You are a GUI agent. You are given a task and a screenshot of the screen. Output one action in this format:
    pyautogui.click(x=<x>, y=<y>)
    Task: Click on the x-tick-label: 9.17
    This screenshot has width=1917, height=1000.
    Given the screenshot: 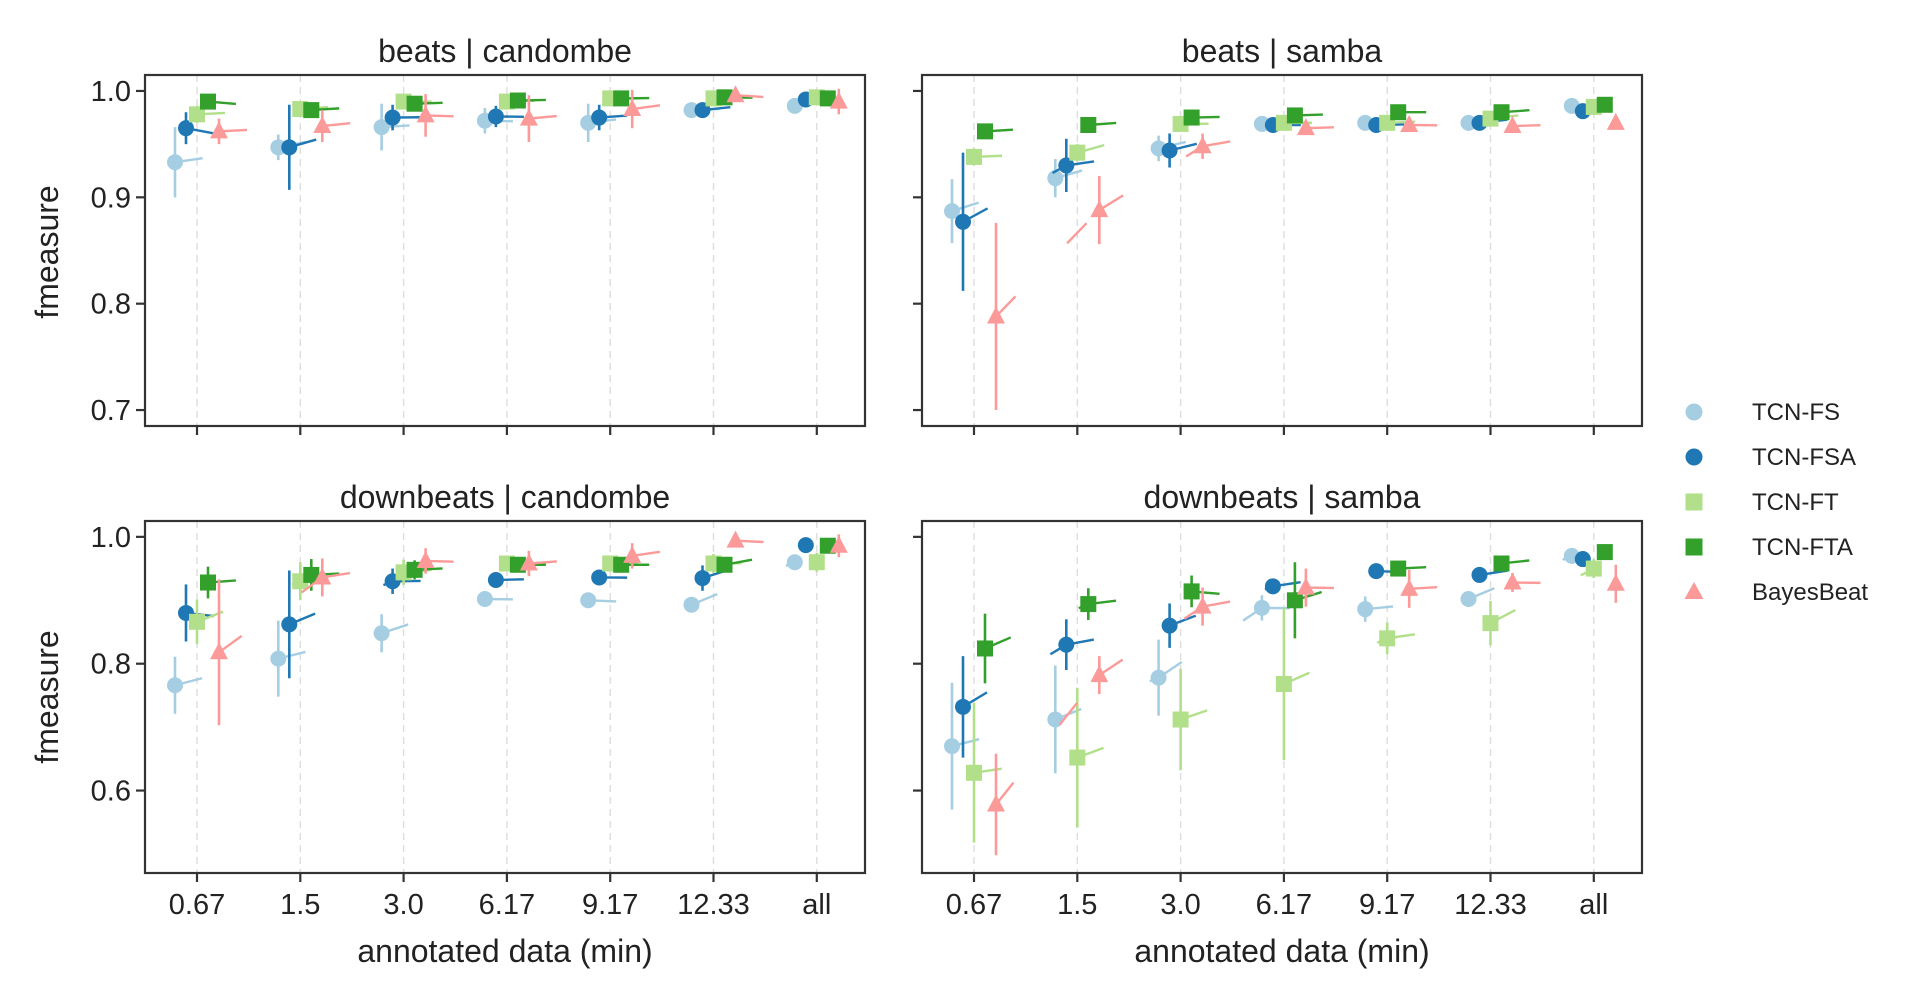 What is the action you would take?
    pyautogui.click(x=610, y=905)
    